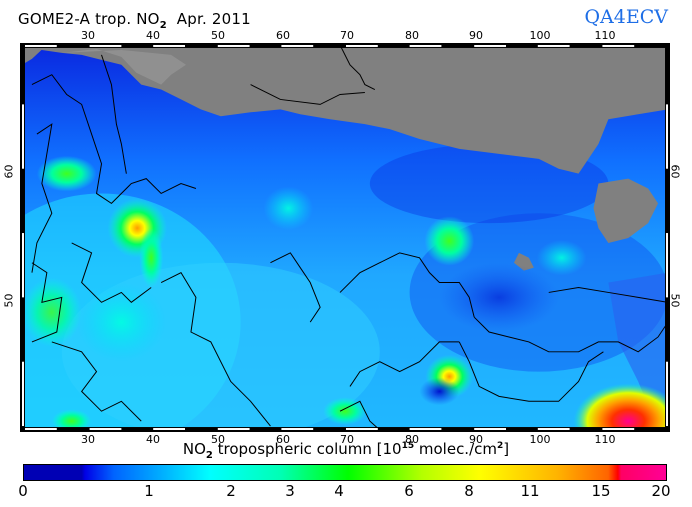 The width and height of the screenshot is (692, 507). What do you see at coordinates (347, 35) in the screenshot?
I see `lon-tick-top: 70` at bounding box center [347, 35].